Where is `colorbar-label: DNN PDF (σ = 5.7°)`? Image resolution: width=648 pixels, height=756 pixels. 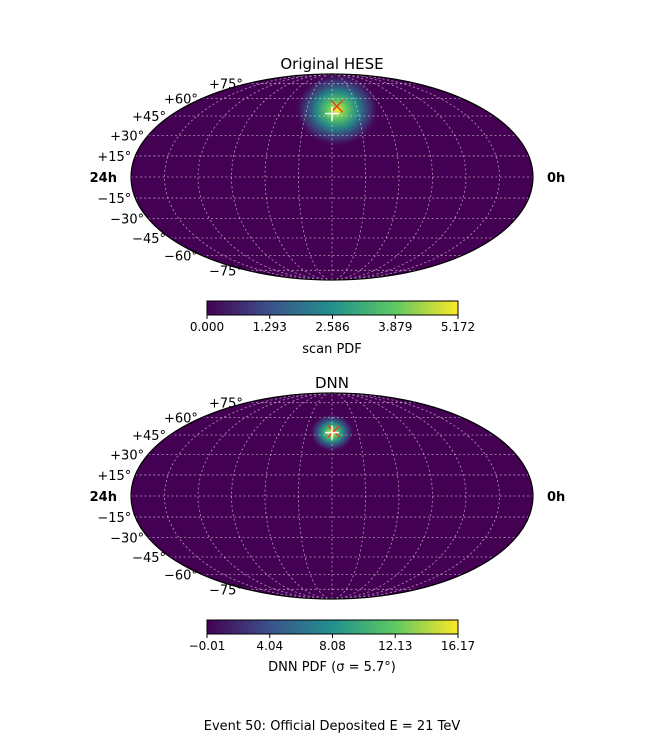 colorbar-label: DNN PDF (σ = 5.7°) is located at coordinates (332, 667).